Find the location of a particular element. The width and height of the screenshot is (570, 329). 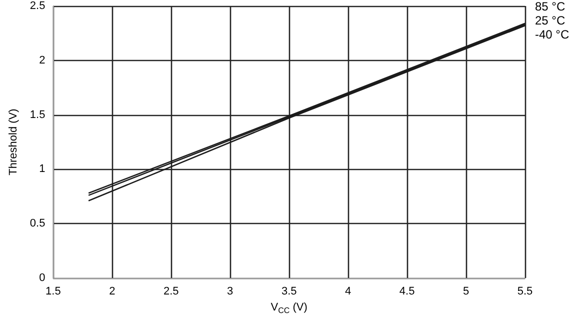

x-tick-label: 4 is located at coordinates (348, 292).